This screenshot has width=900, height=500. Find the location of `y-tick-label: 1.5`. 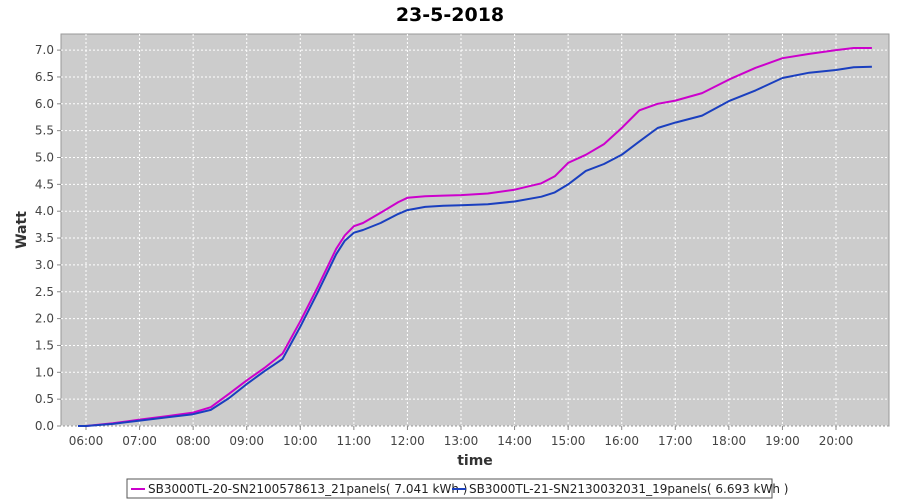

y-tick-label: 1.5 is located at coordinates (44, 345).